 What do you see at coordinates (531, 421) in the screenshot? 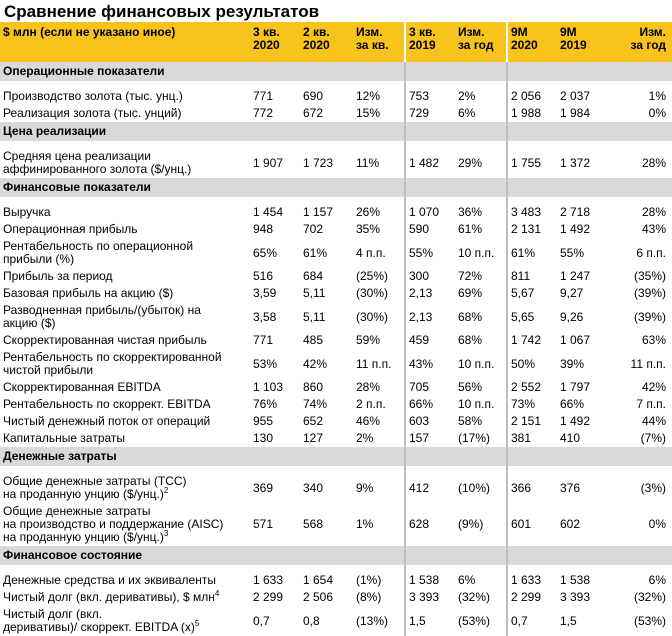
I see `value-cell: 2 151` at bounding box center [531, 421].